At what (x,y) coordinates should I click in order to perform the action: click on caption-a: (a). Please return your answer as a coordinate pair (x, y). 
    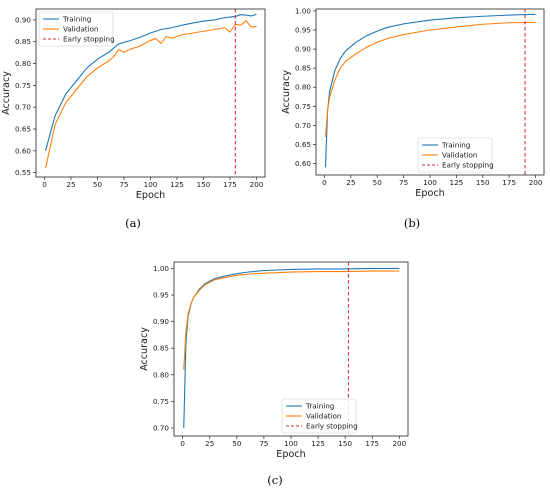
    Looking at the image, I should click on (133, 223).